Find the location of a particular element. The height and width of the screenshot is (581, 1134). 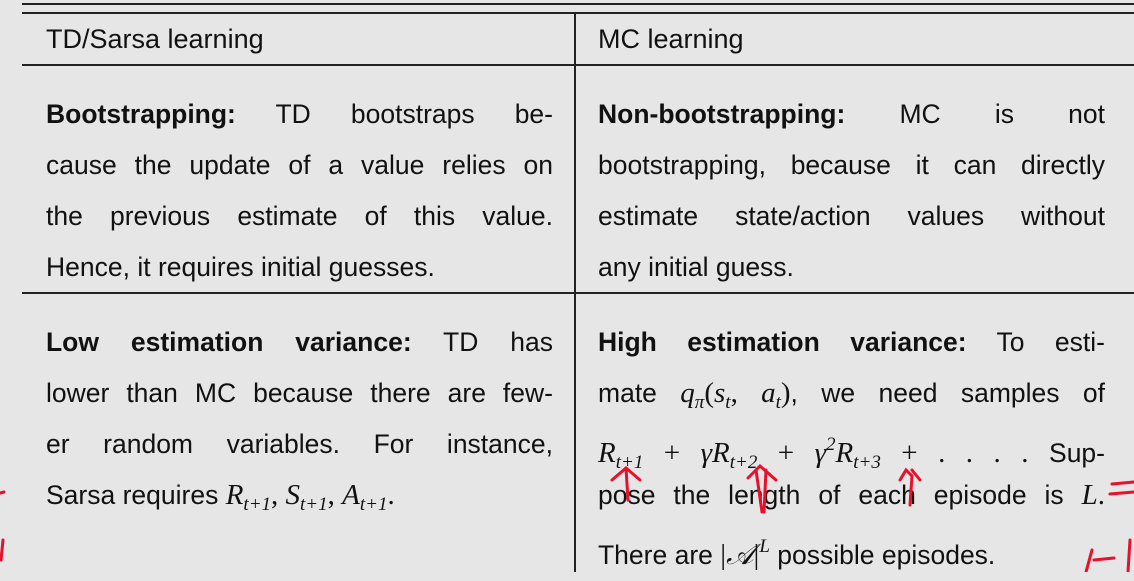

header-rule is located at coordinates (578, 65).